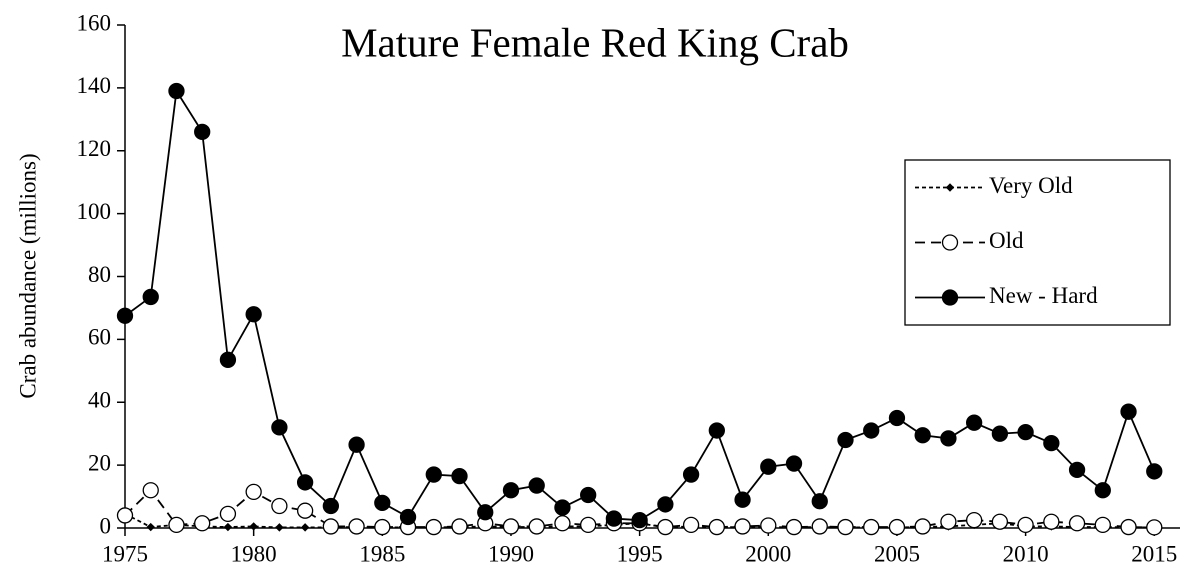 The height and width of the screenshot is (583, 1198). Describe the element at coordinates (768, 553) in the screenshot. I see `x-tick-label: 2000` at that location.